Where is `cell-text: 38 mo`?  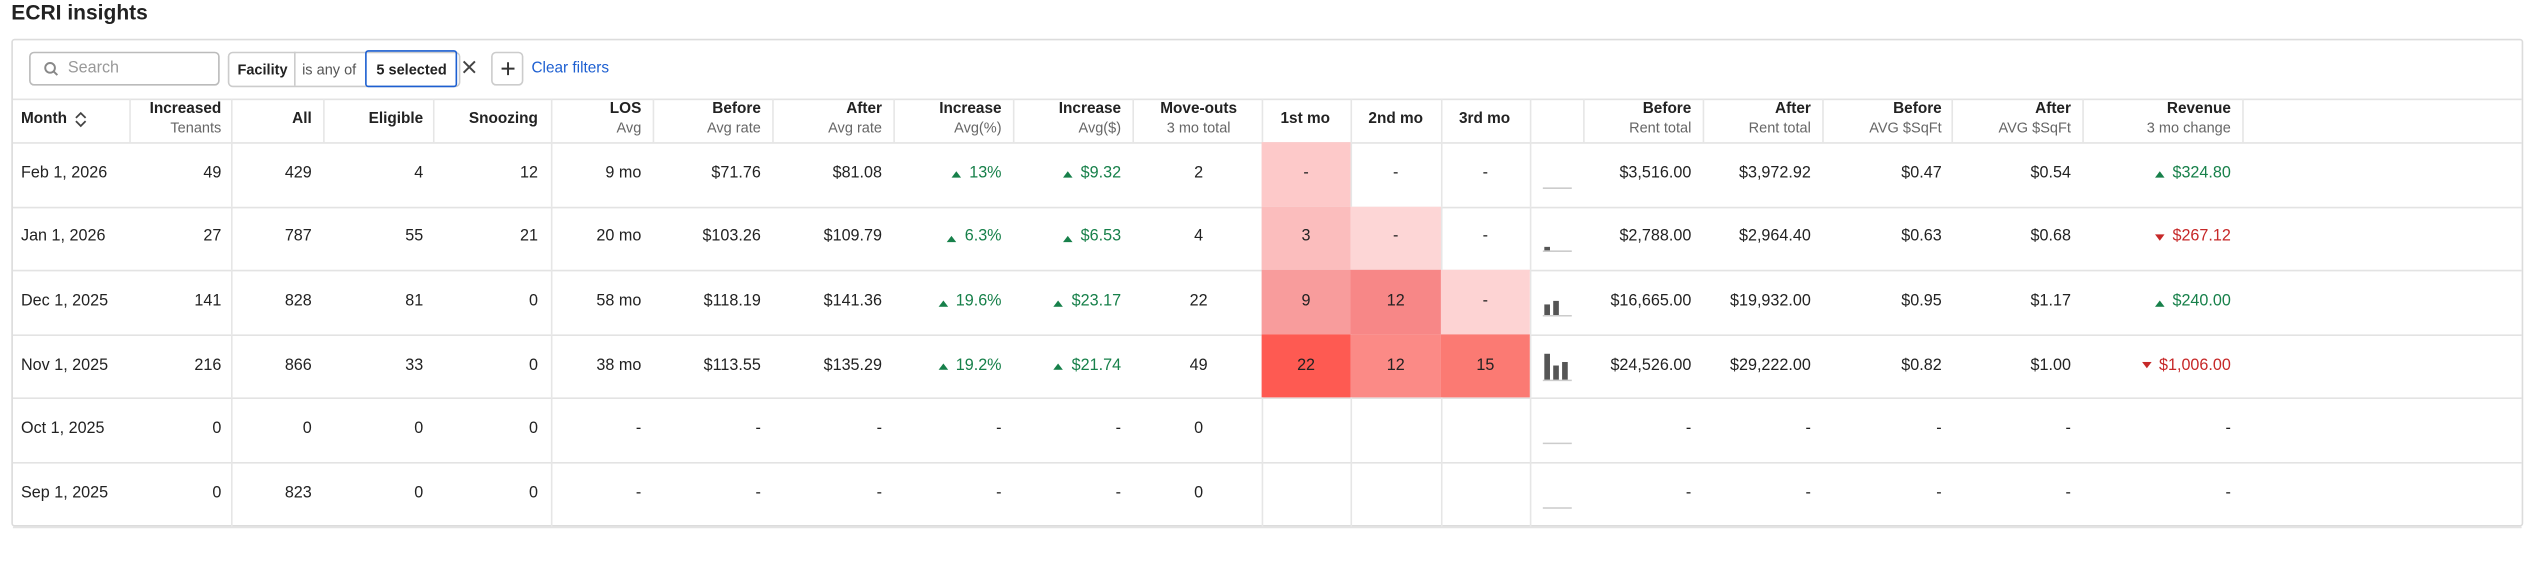 cell-text: 38 mo is located at coordinates (619, 365).